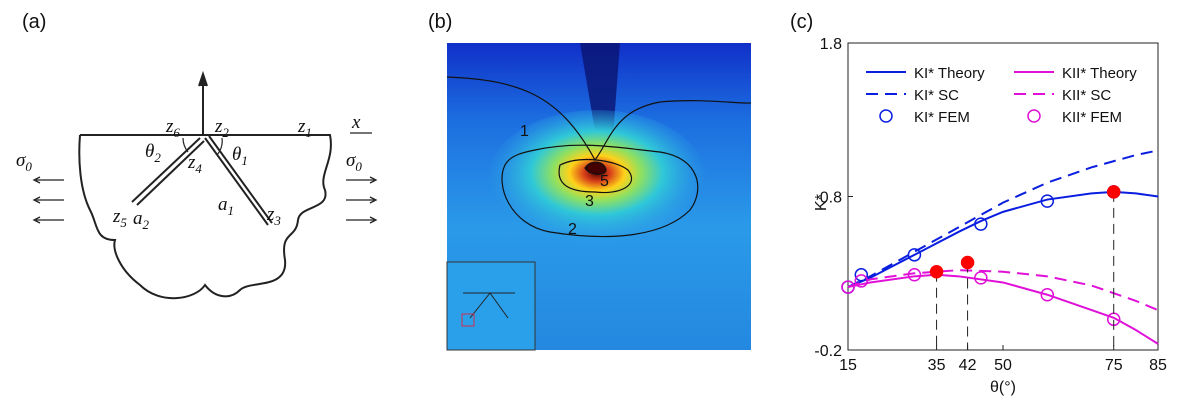 The width and height of the screenshot is (1186, 414). What do you see at coordinates (937, 365) in the screenshot?
I see `x-tick-label: 35` at bounding box center [937, 365].